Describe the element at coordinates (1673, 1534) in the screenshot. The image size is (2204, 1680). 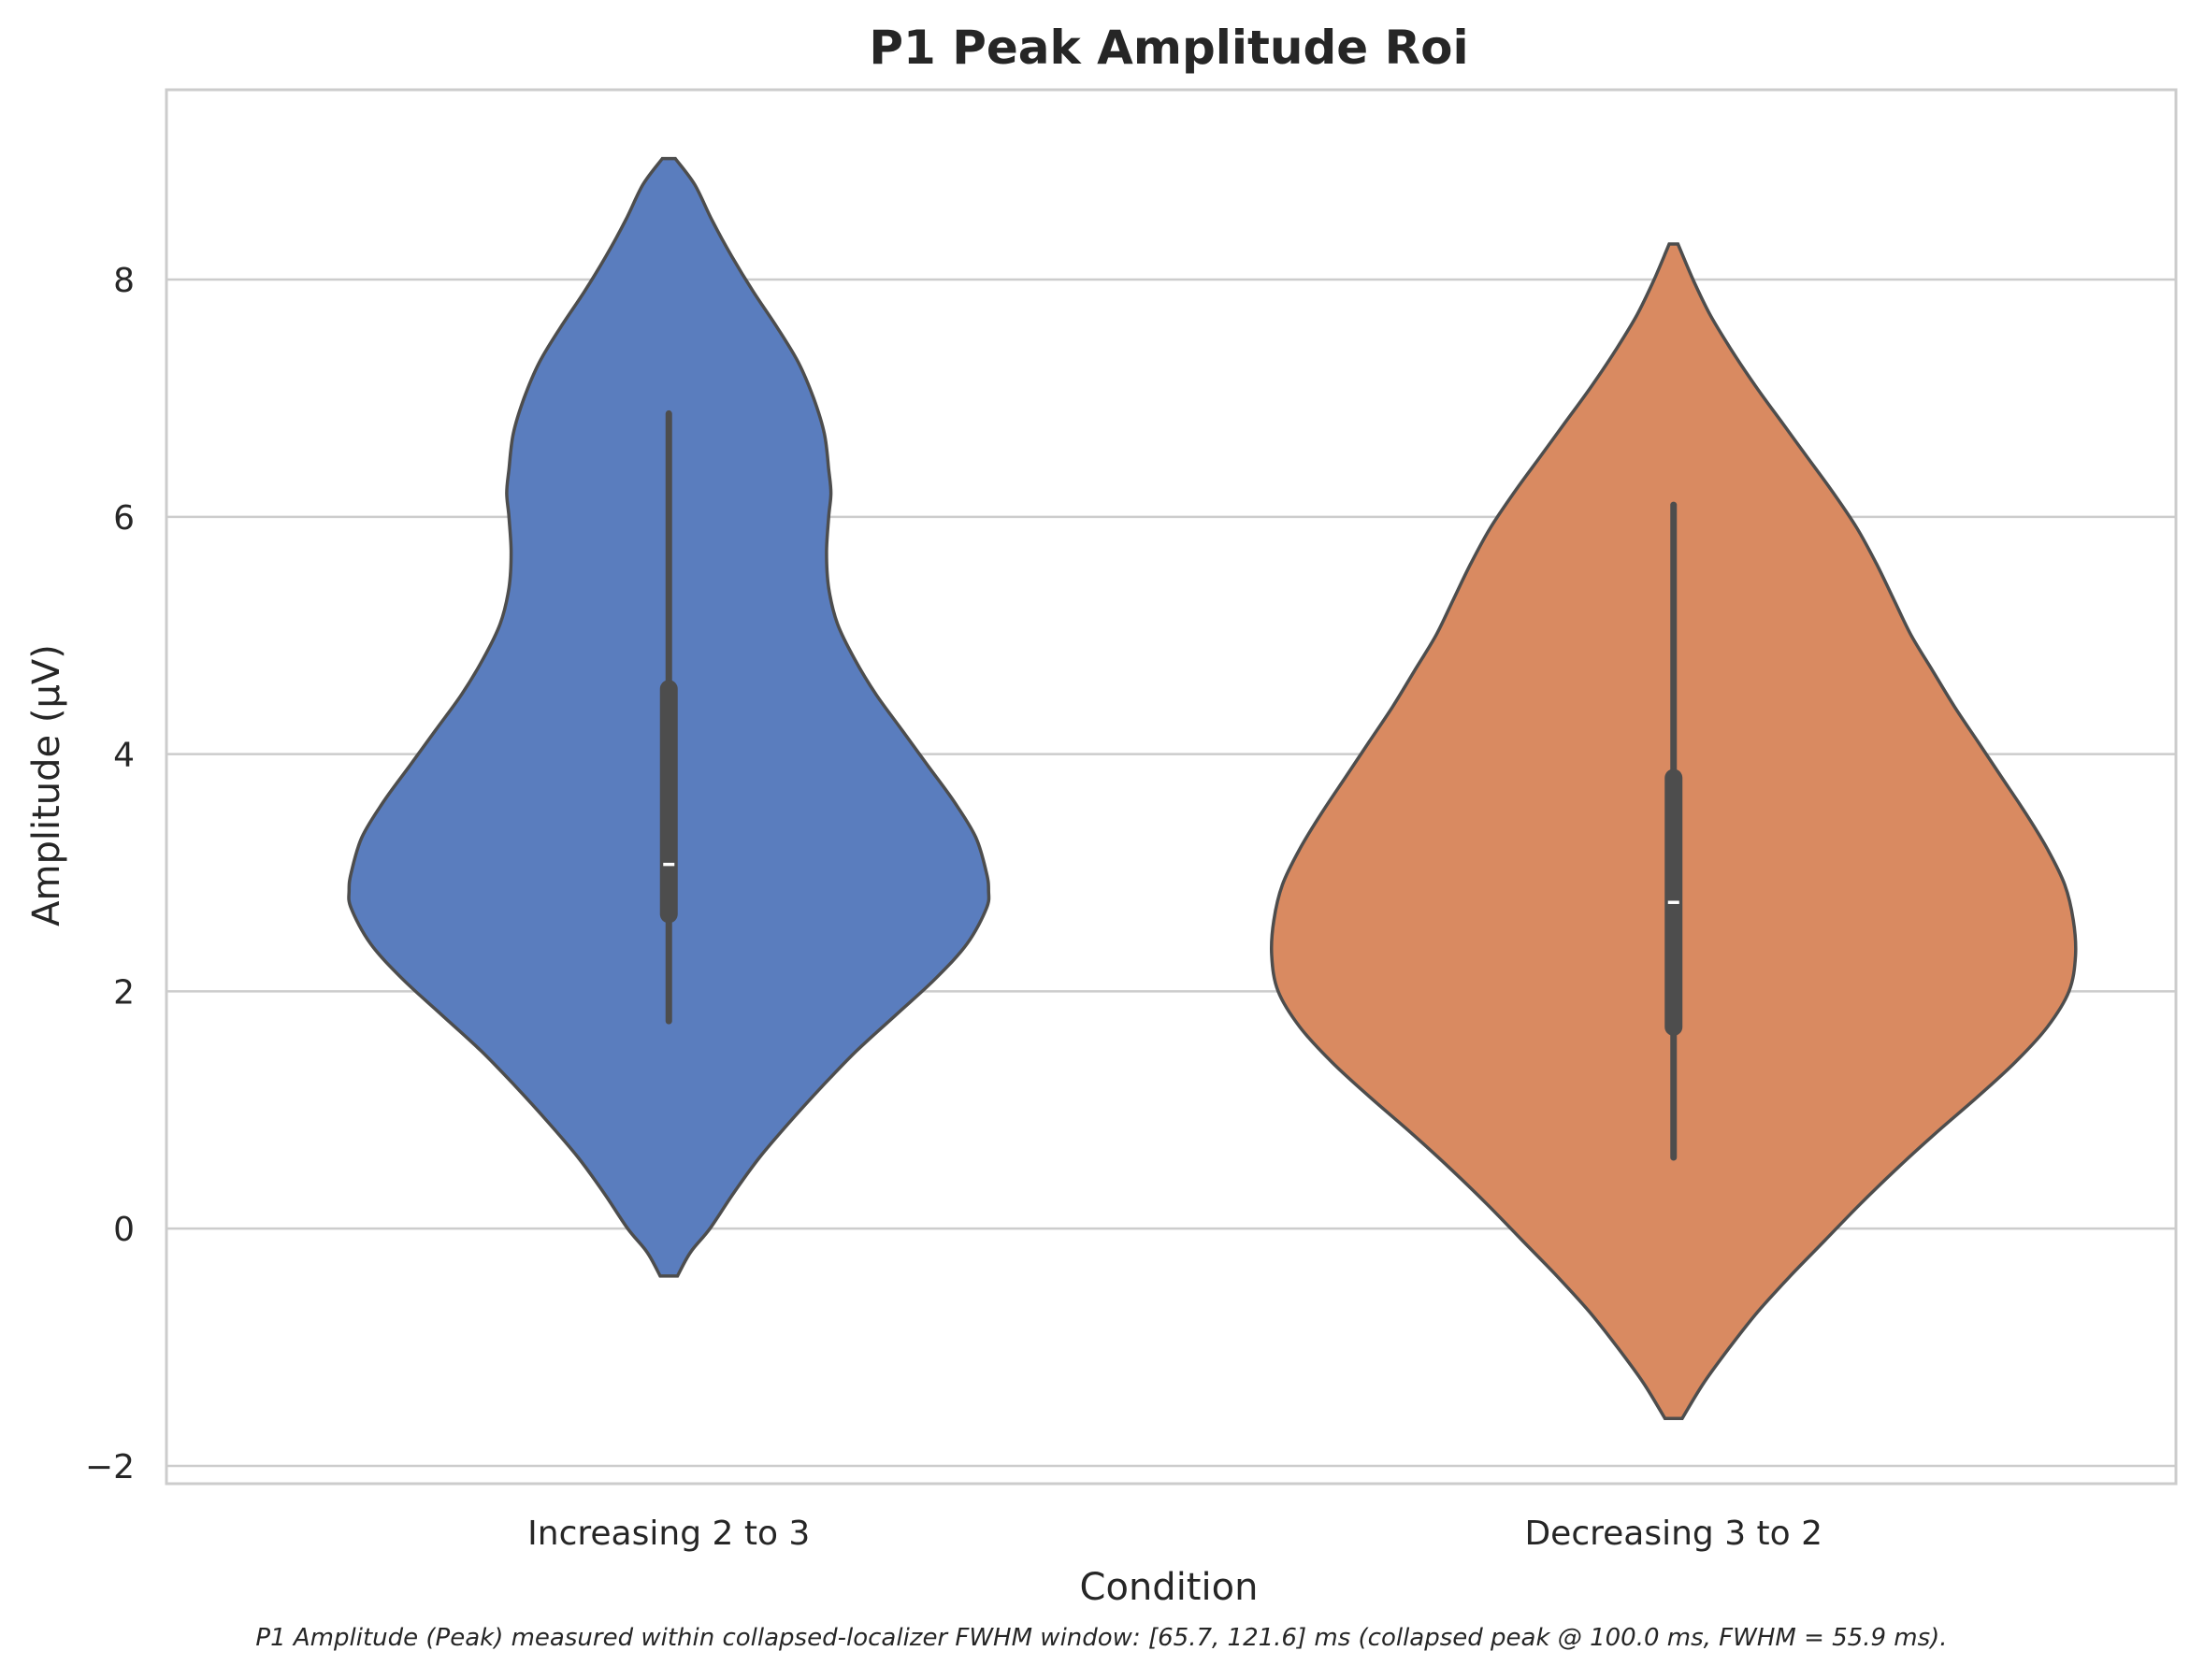
I see `x-tick-label: Decreasing 3 to 2` at that location.